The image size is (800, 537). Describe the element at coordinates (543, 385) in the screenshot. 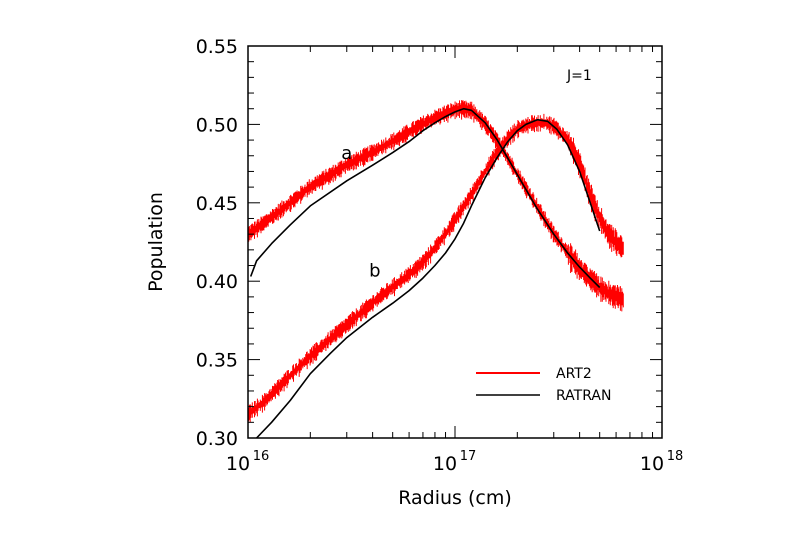

I see `legend: ART2 RATRAN` at that location.